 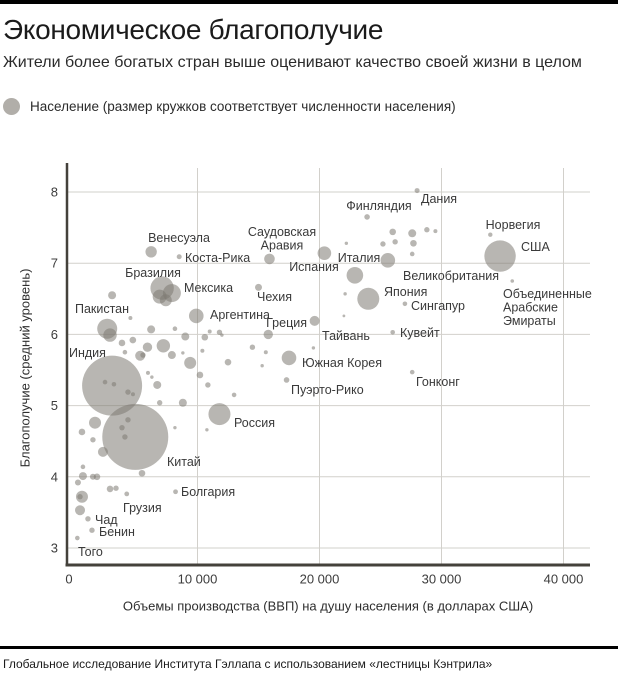 What do you see at coordinates (564, 579) in the screenshot?
I see `x-tick-label: 40 000` at bounding box center [564, 579].